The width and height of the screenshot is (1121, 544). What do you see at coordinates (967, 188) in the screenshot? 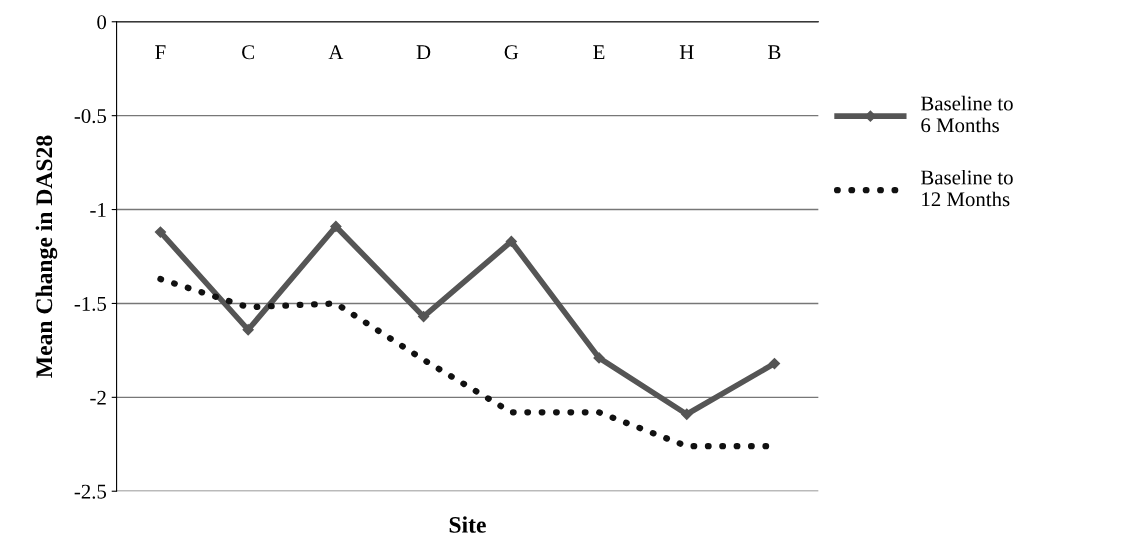
I see `legend-label: Baseline to 12 Months` at bounding box center [967, 188].